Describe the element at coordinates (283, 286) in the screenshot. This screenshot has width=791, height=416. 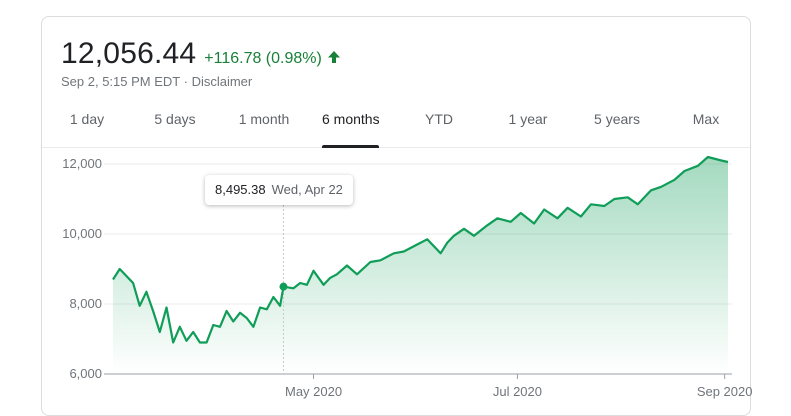
I see `hover-point` at that location.